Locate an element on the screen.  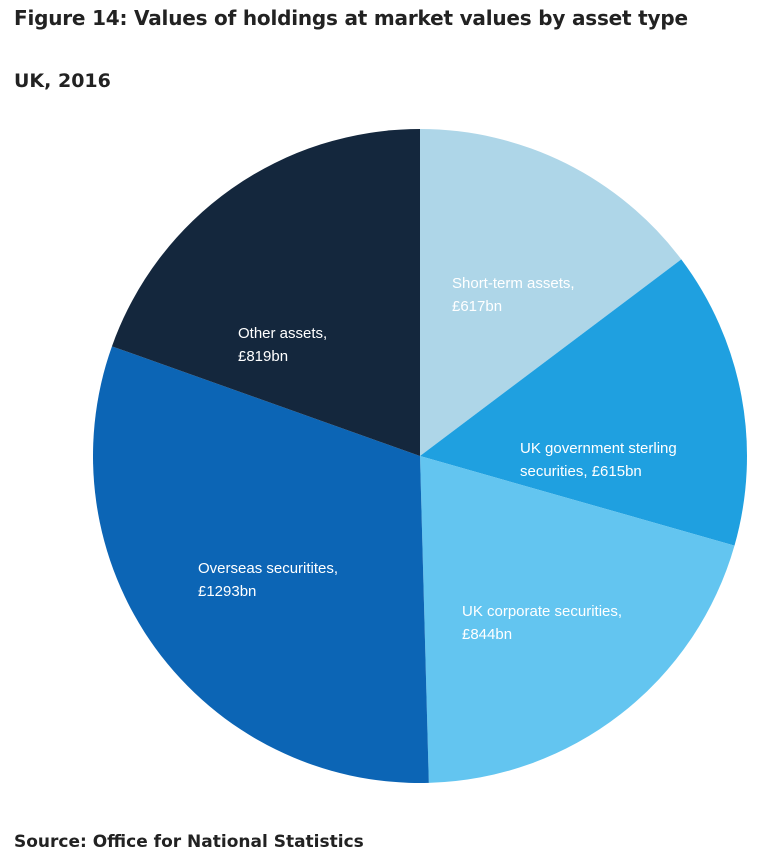
slice-label: Overseas securitites, £1293bn is located at coordinates (283, 580).